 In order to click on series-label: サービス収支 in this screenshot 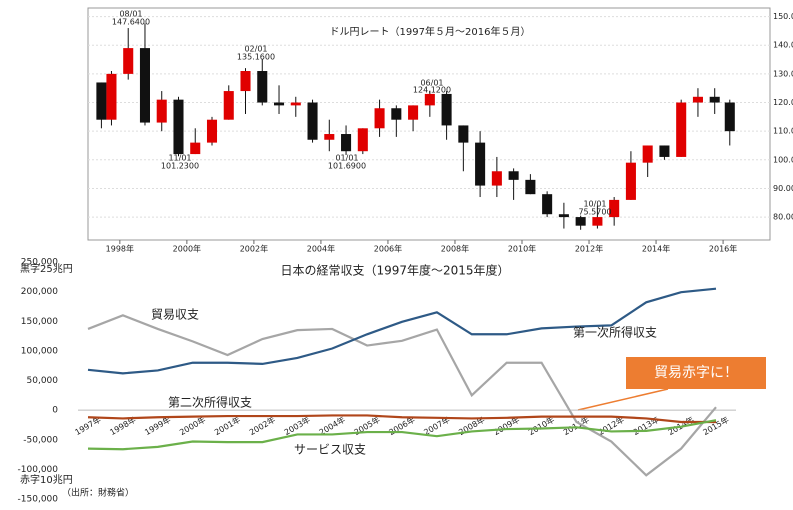, I will do `click(330, 450)`.